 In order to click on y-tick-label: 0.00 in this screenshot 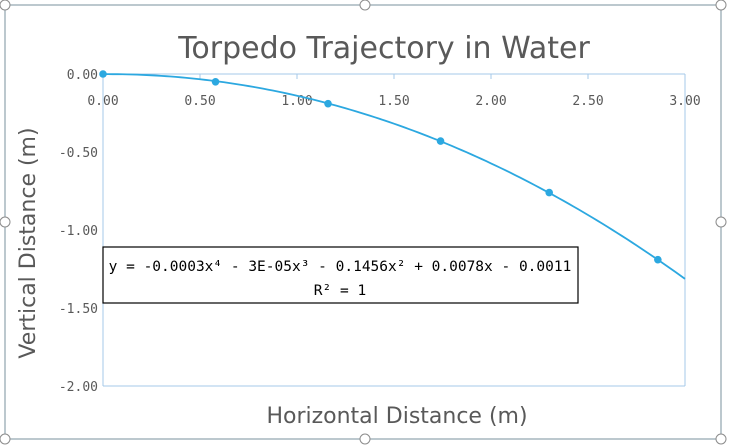, I will do `click(82, 75)`.